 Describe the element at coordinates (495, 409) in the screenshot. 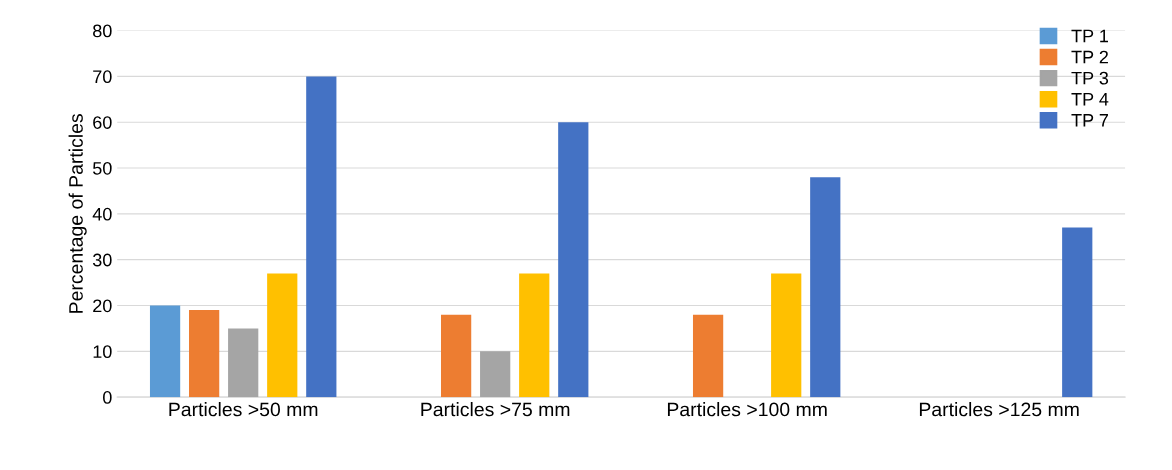

I see `x-tick-label: Particles >75 mm` at that location.